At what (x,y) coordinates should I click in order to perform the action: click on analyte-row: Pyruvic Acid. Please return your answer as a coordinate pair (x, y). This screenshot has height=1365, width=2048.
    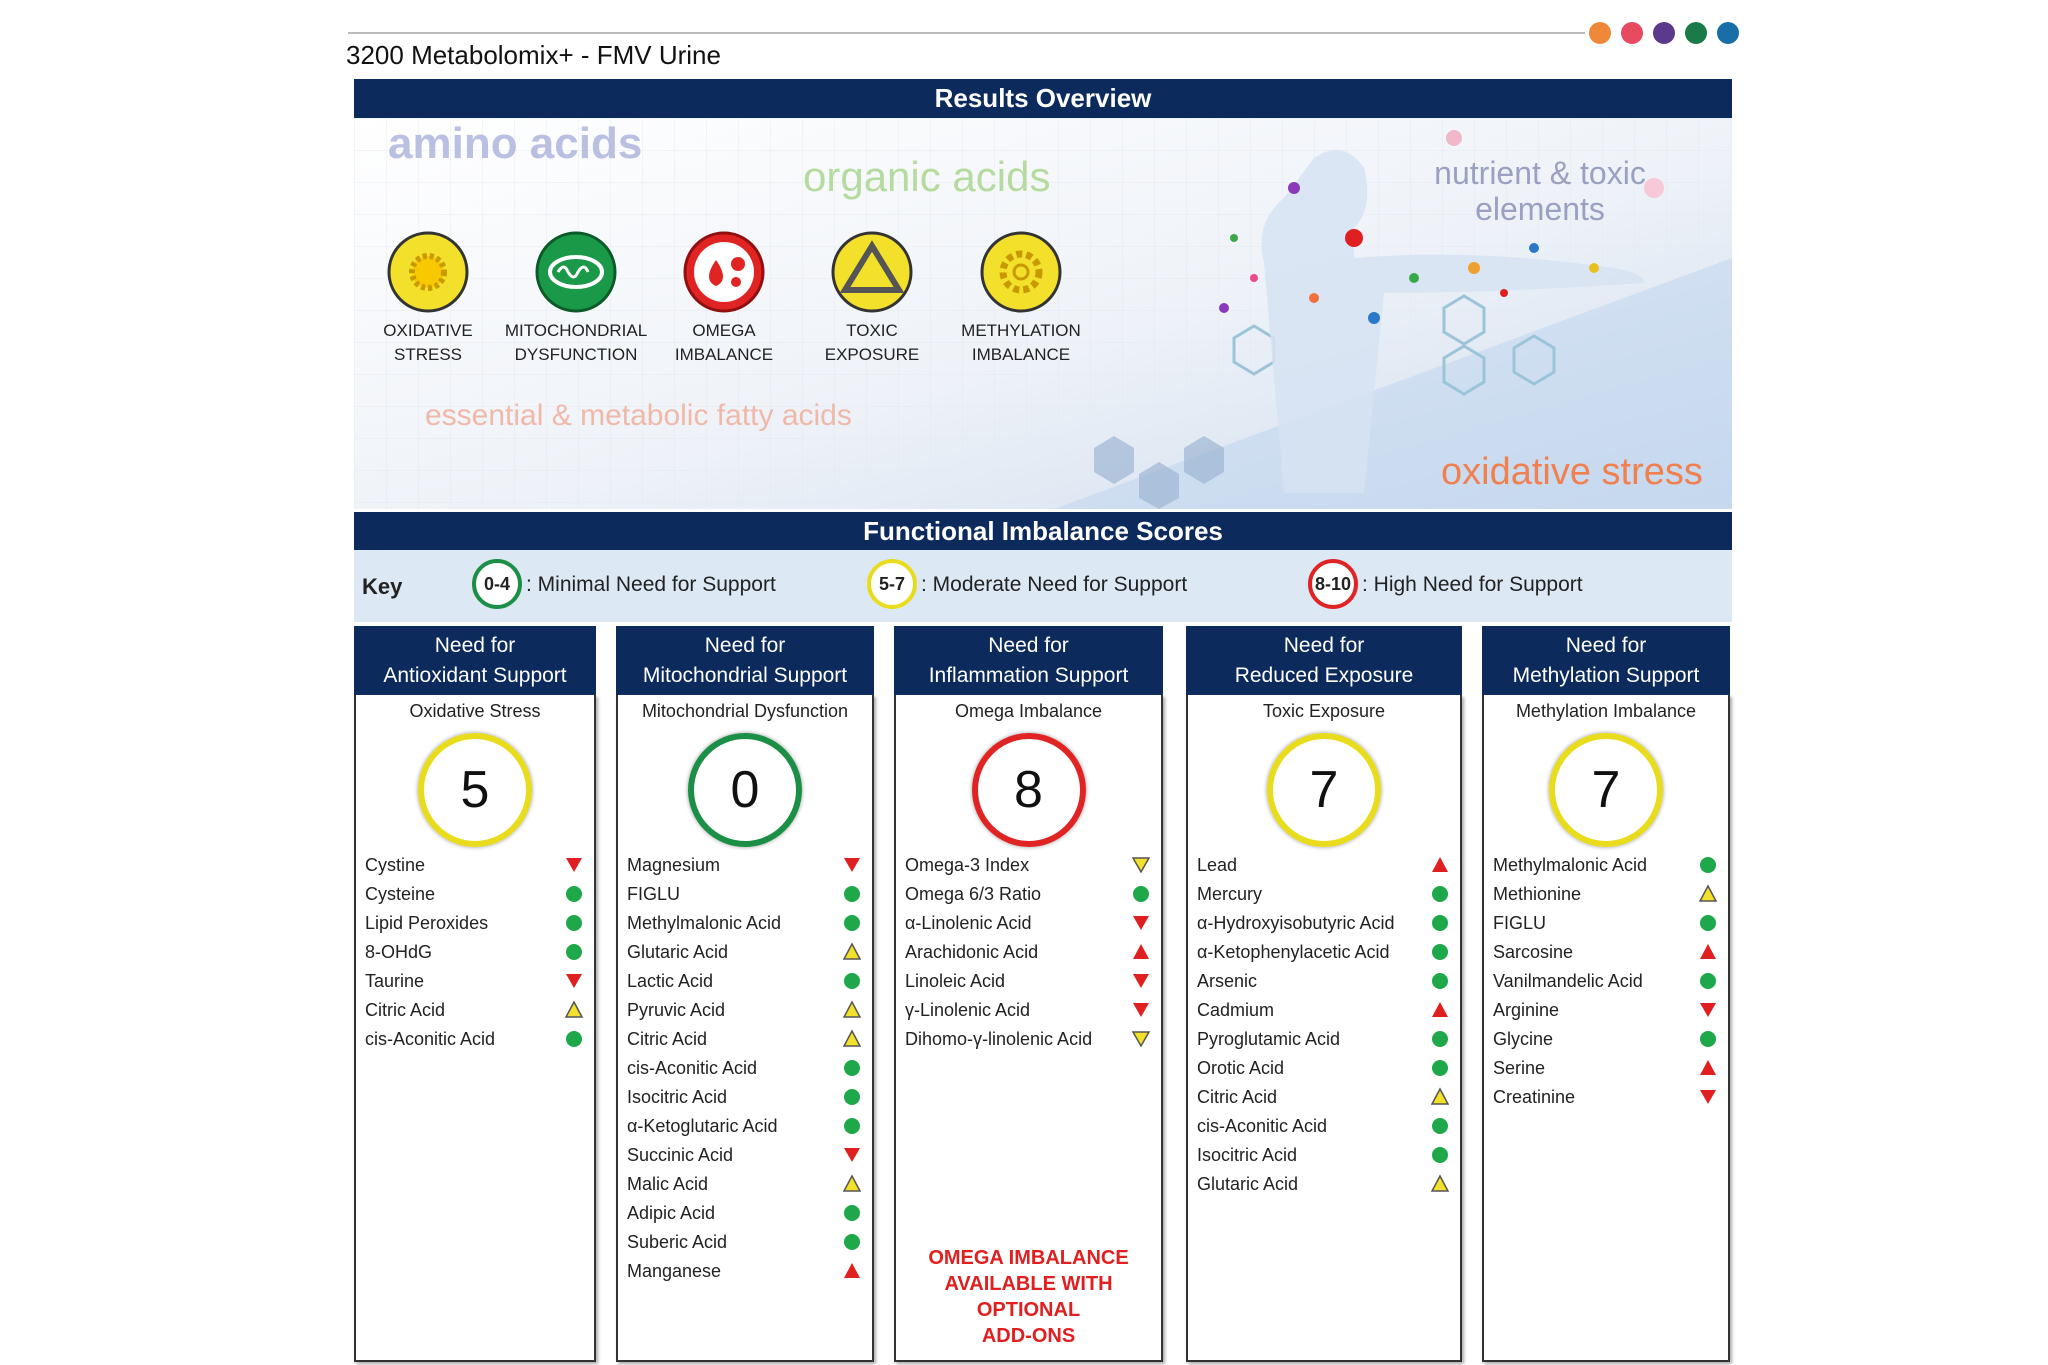
    Looking at the image, I should click on (745, 1010).